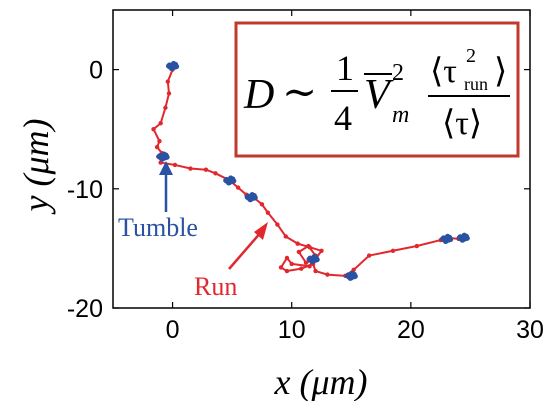  I want to click on y-tick-label: -20, so click(85, 309).